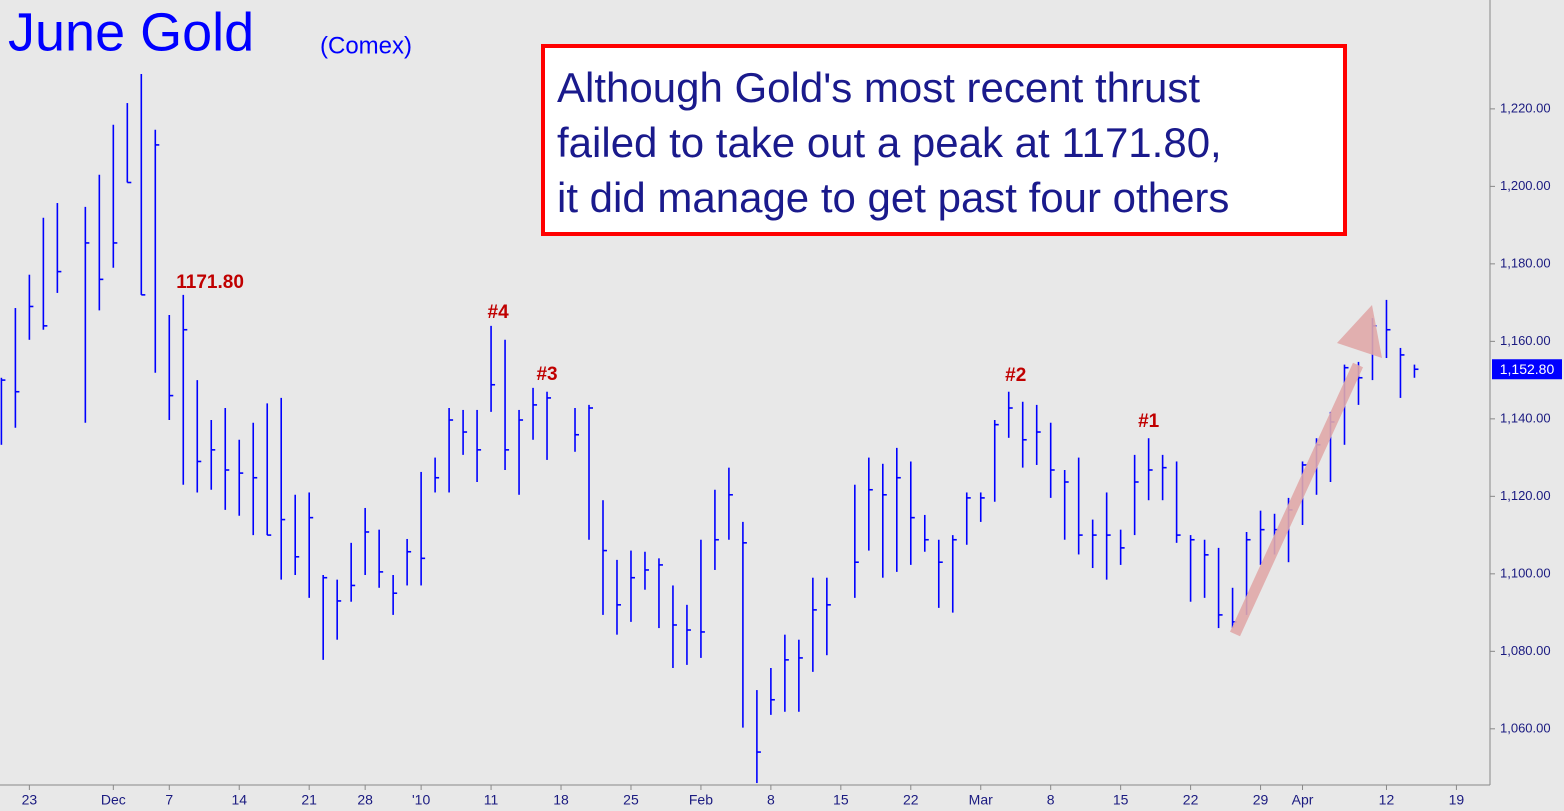 The image size is (1564, 811). What do you see at coordinates (1303, 800) in the screenshot?
I see `x-tick-label: Apr` at bounding box center [1303, 800].